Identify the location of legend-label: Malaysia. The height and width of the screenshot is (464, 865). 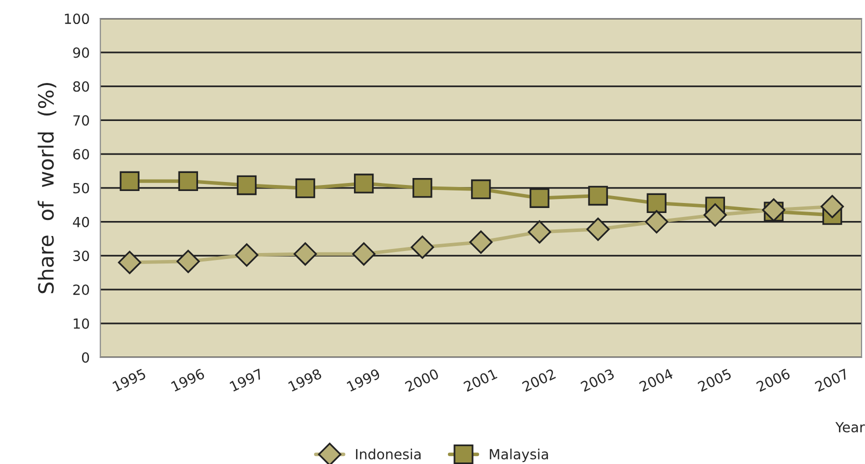
(519, 455).